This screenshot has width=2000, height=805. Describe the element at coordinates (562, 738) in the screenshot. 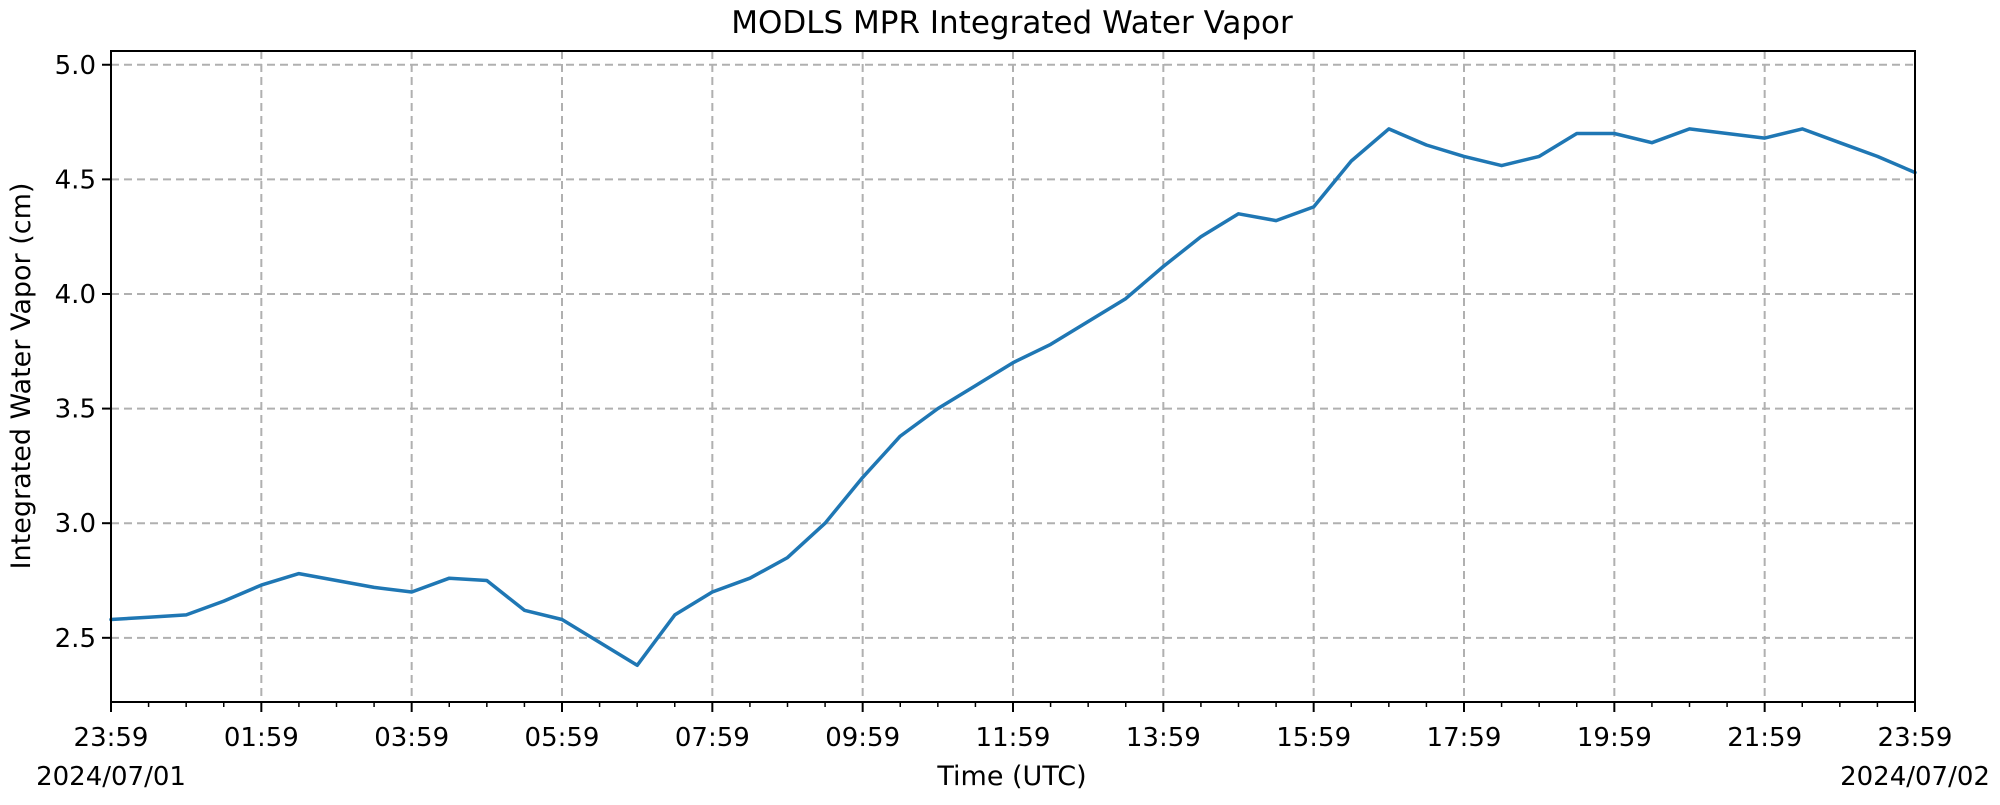

I see `x-tick-label: 05:59` at that location.